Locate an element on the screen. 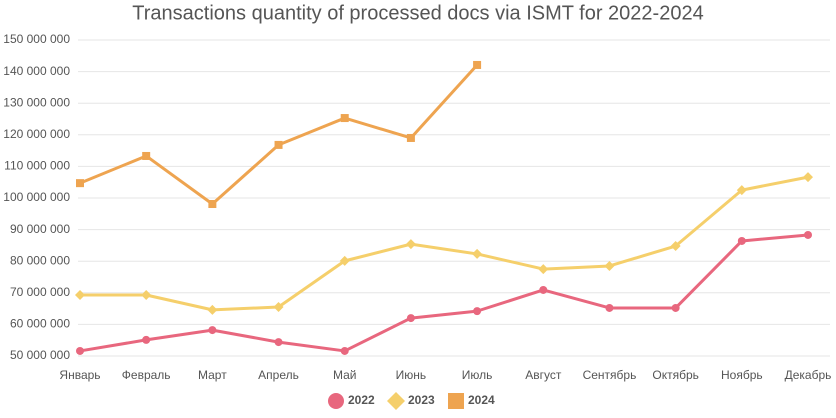 This screenshot has width=836, height=418. x-tick-label: Февраль is located at coordinates (146, 375).